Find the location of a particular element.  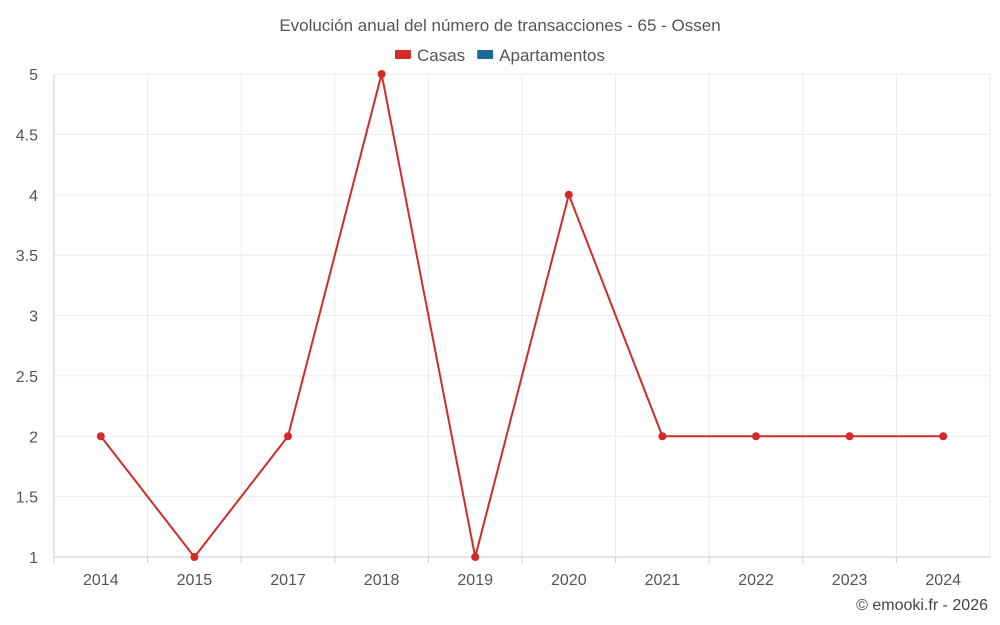

legend: Casas Apartamentos is located at coordinates (499, 55).